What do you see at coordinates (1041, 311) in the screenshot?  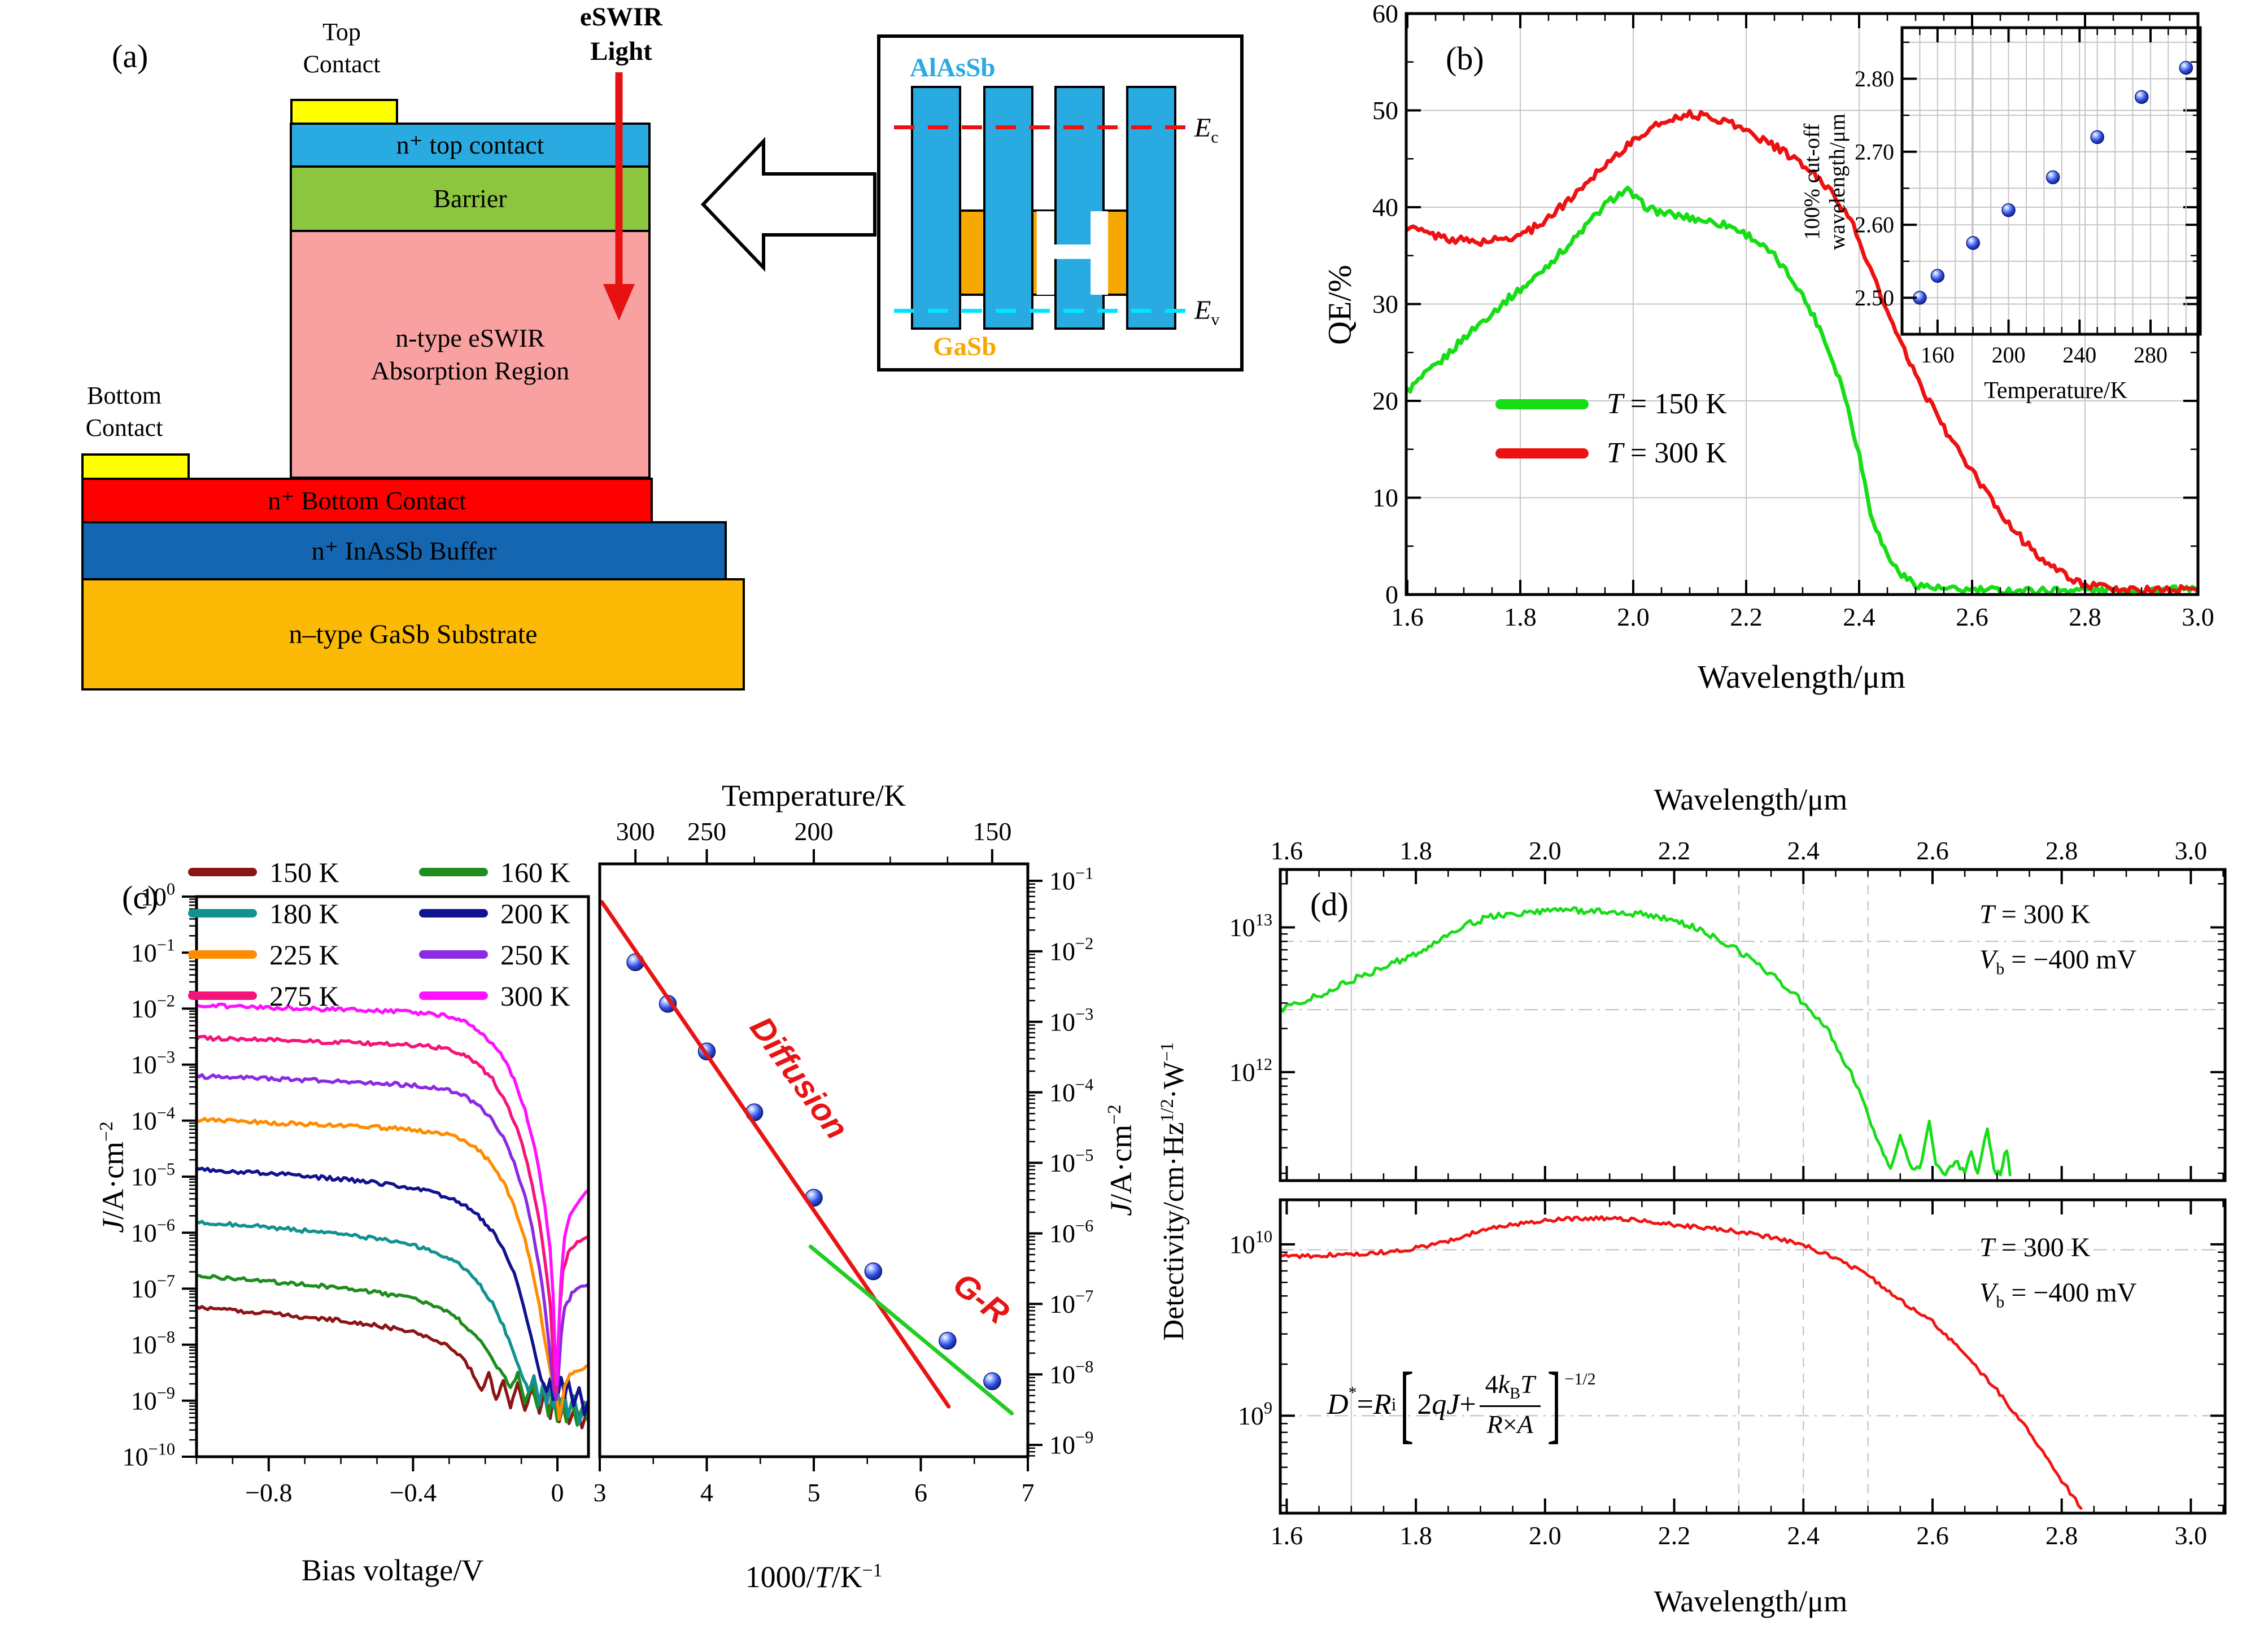 I see `ev-level-line` at bounding box center [1041, 311].